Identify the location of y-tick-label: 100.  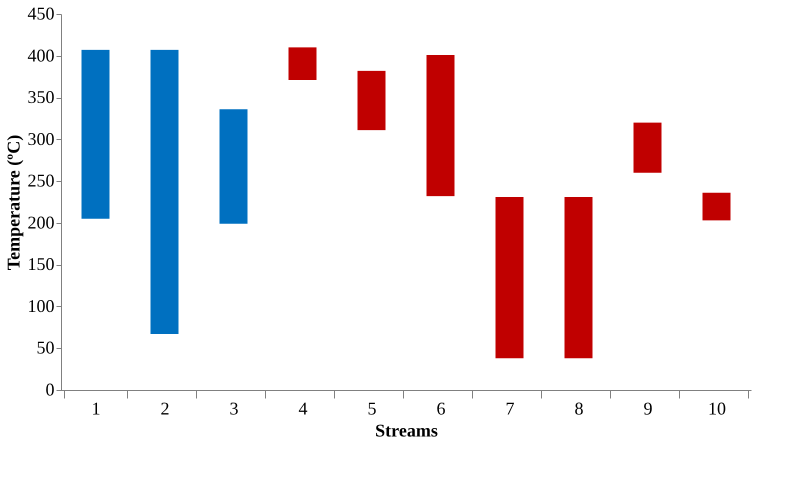
(41, 306).